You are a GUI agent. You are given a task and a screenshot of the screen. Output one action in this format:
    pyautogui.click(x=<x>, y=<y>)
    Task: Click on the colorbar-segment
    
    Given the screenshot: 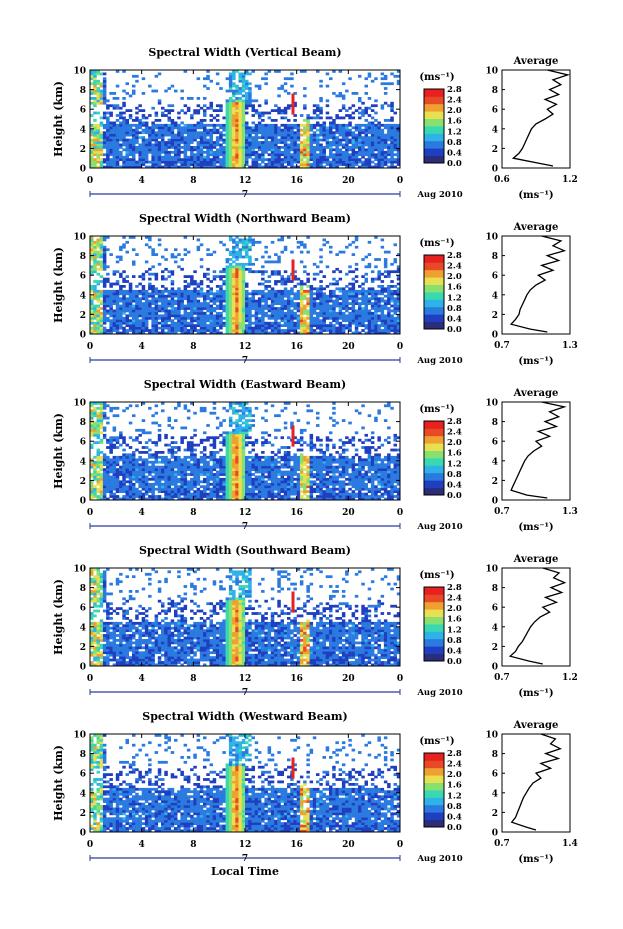 What is the action you would take?
    pyautogui.click(x=434, y=159)
    